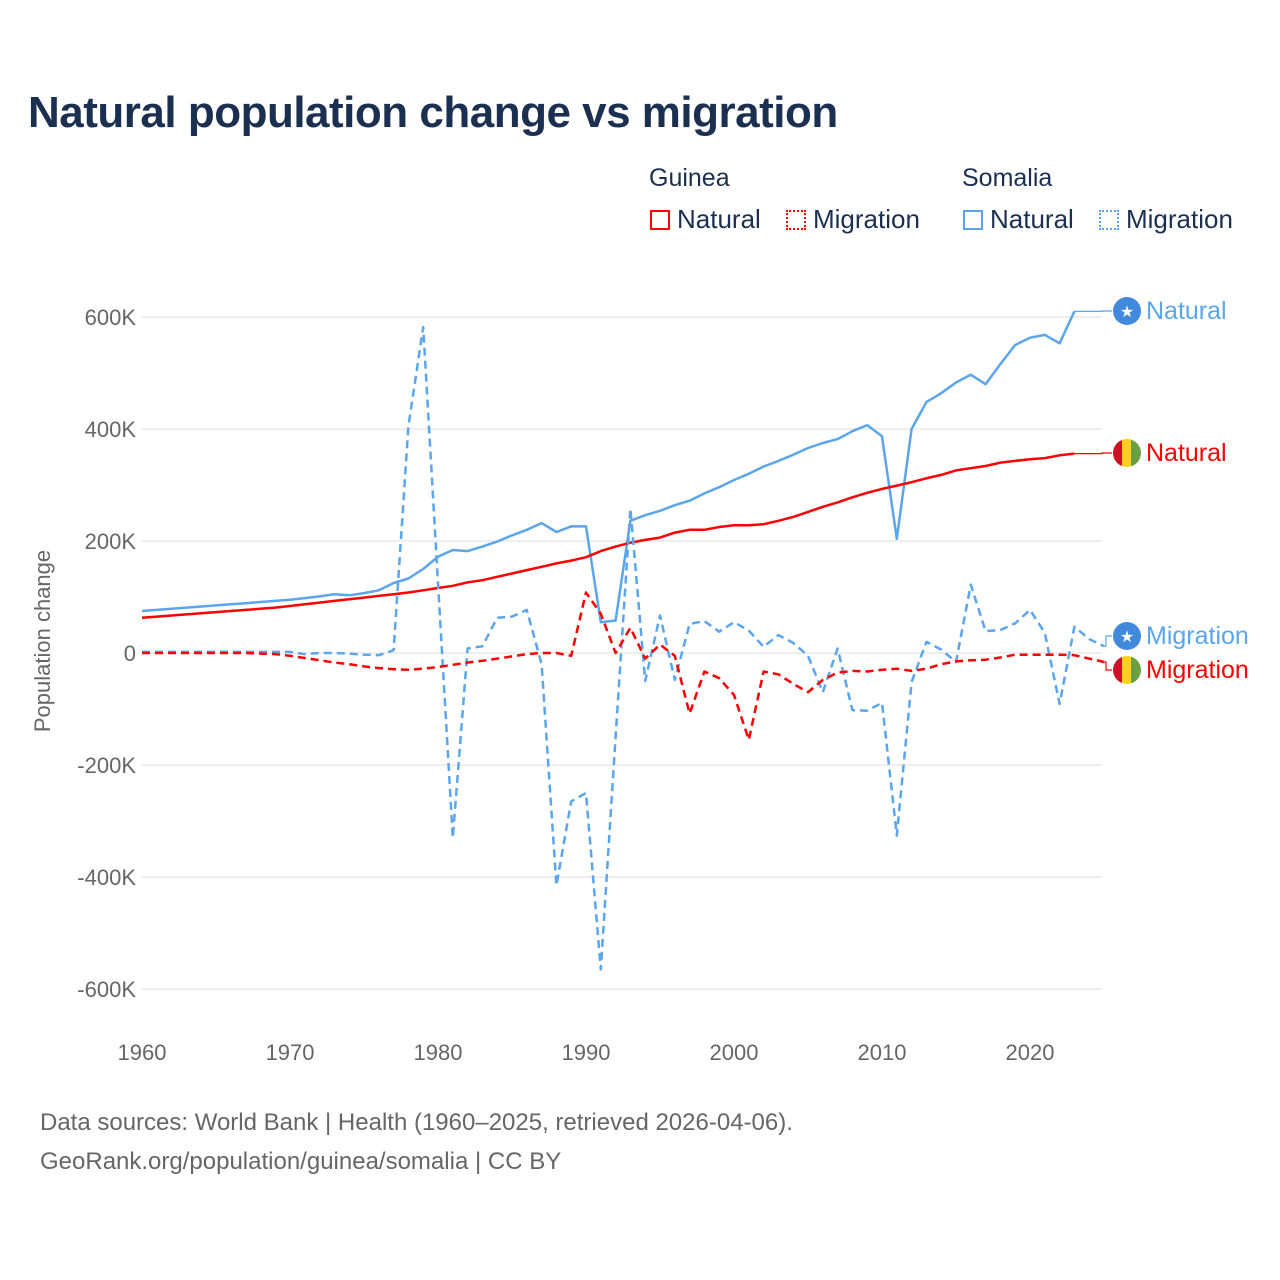  I want to click on x-tick-label: 1990, so click(586, 1052).